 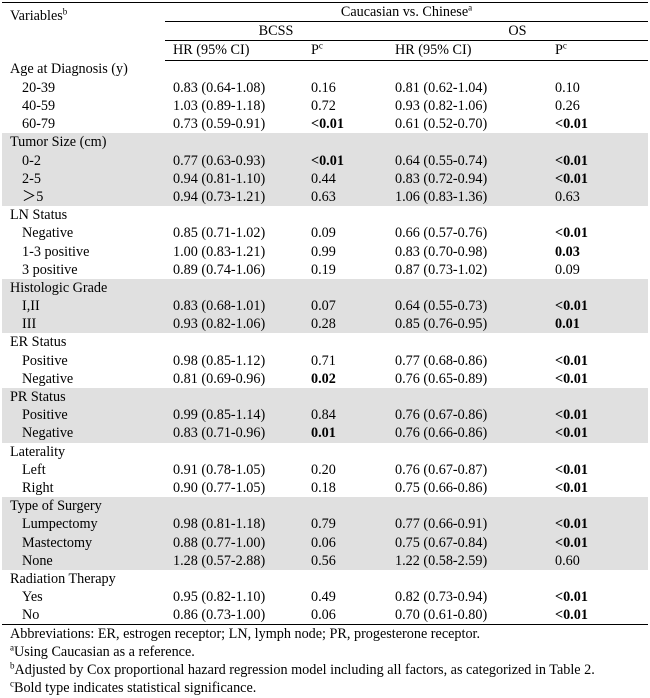 What do you see at coordinates (69, 69) in the screenshot?
I see `group-title: Age at Diagnosis (y)` at bounding box center [69, 69].